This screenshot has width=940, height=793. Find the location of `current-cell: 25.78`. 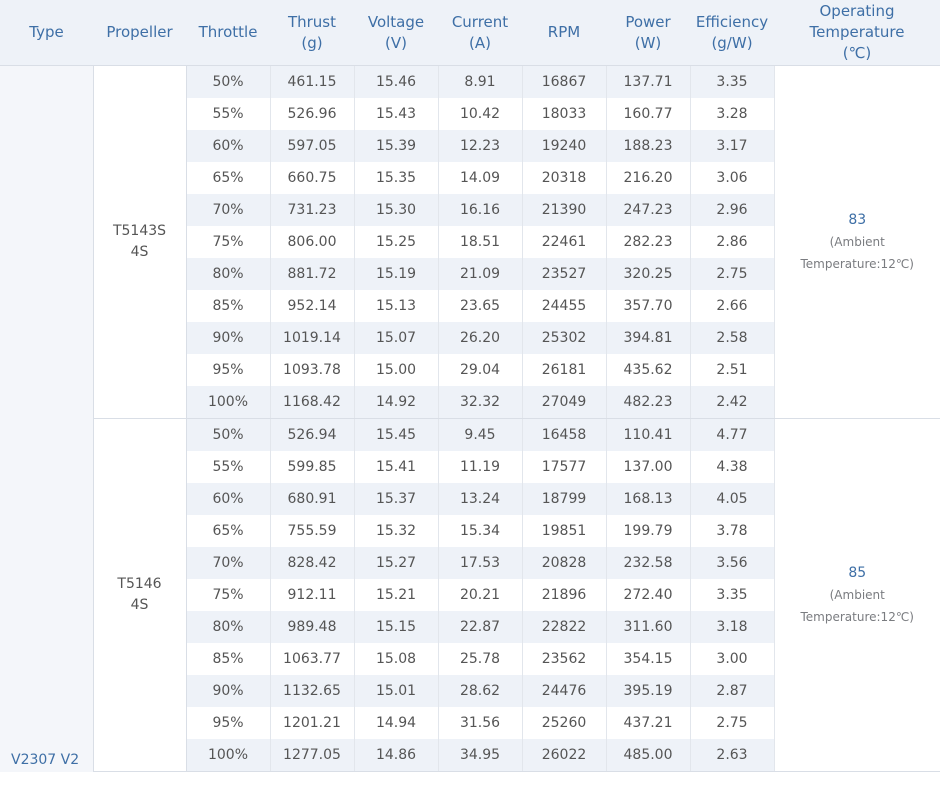

current-cell: 25.78 is located at coordinates (480, 659).